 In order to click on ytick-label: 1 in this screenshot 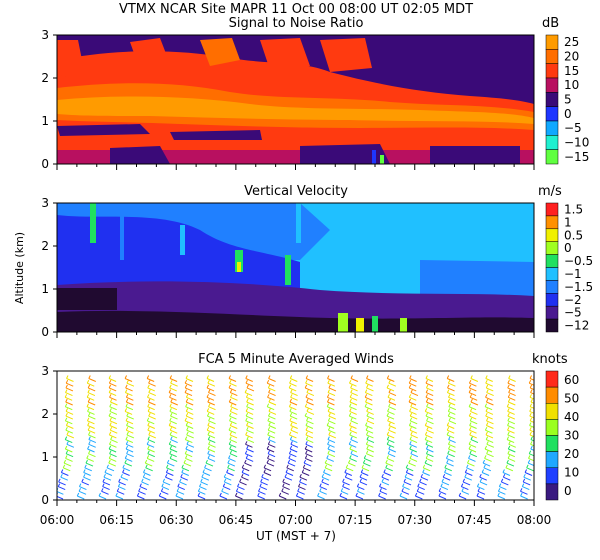, I will do `click(45, 289)`.